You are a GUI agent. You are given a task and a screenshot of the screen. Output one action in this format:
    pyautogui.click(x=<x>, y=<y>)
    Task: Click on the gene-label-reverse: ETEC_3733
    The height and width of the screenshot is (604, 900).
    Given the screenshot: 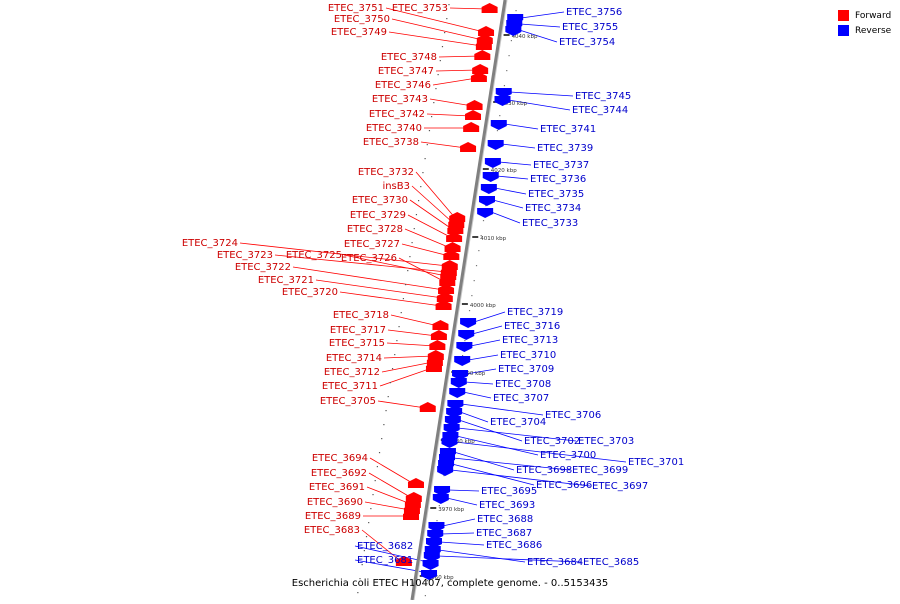 What is the action you would take?
    pyautogui.click(x=550, y=223)
    